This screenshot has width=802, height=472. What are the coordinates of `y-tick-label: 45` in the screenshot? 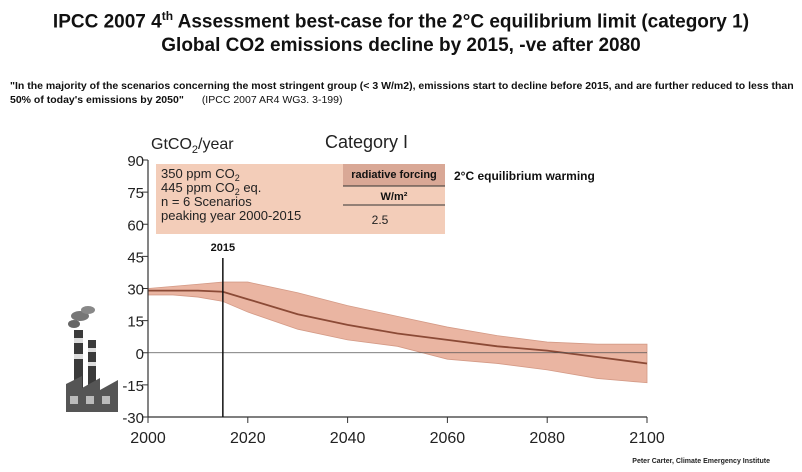 It's located at (135, 257).